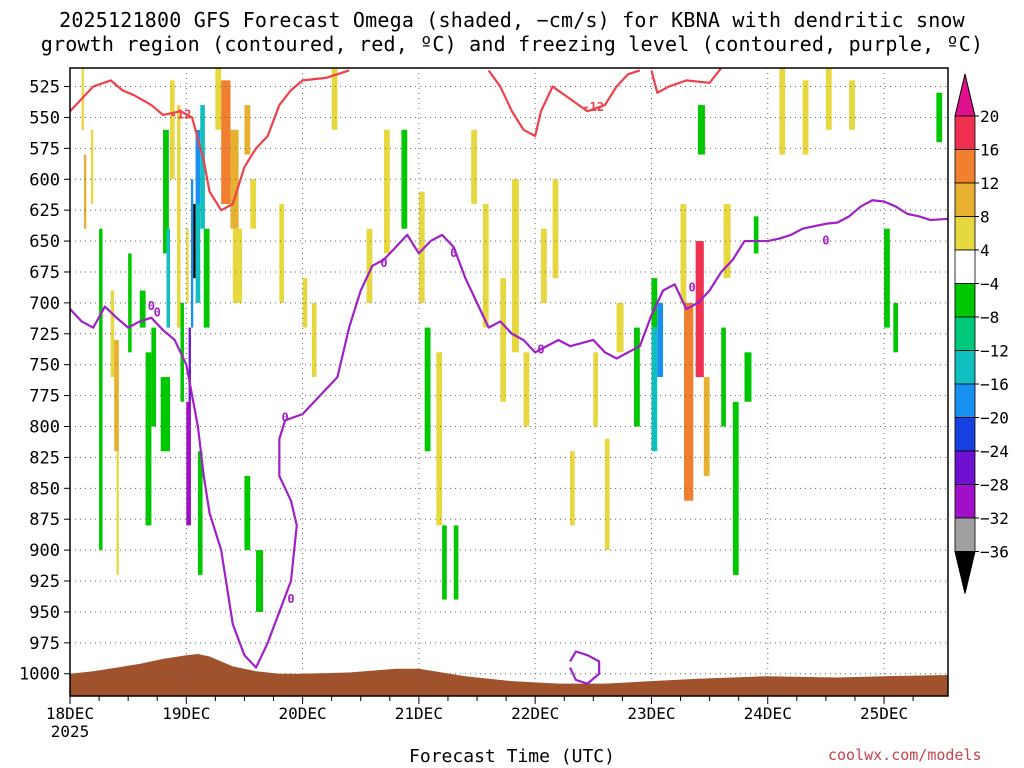  I want to click on y-tick-label: 550, so click(44, 118).